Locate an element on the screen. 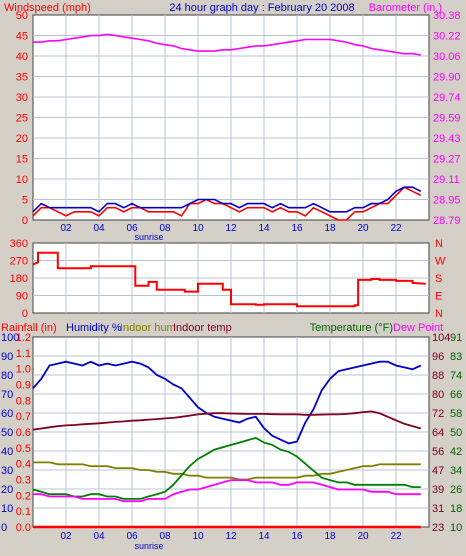 This screenshot has height=556, width=466. wind-y-tick-50: 50 is located at coordinates (22, 16).